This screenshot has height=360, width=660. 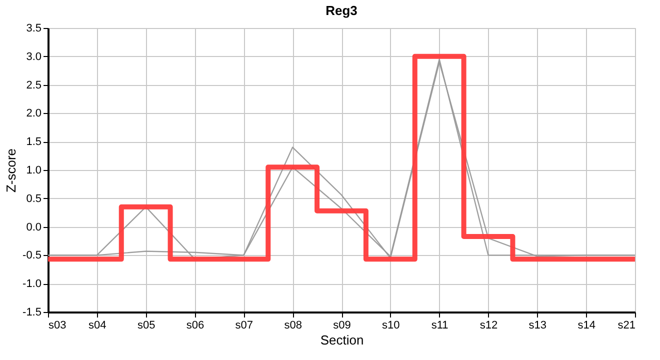 I want to click on y-tick-label: -1.0, so click(x=32, y=284).